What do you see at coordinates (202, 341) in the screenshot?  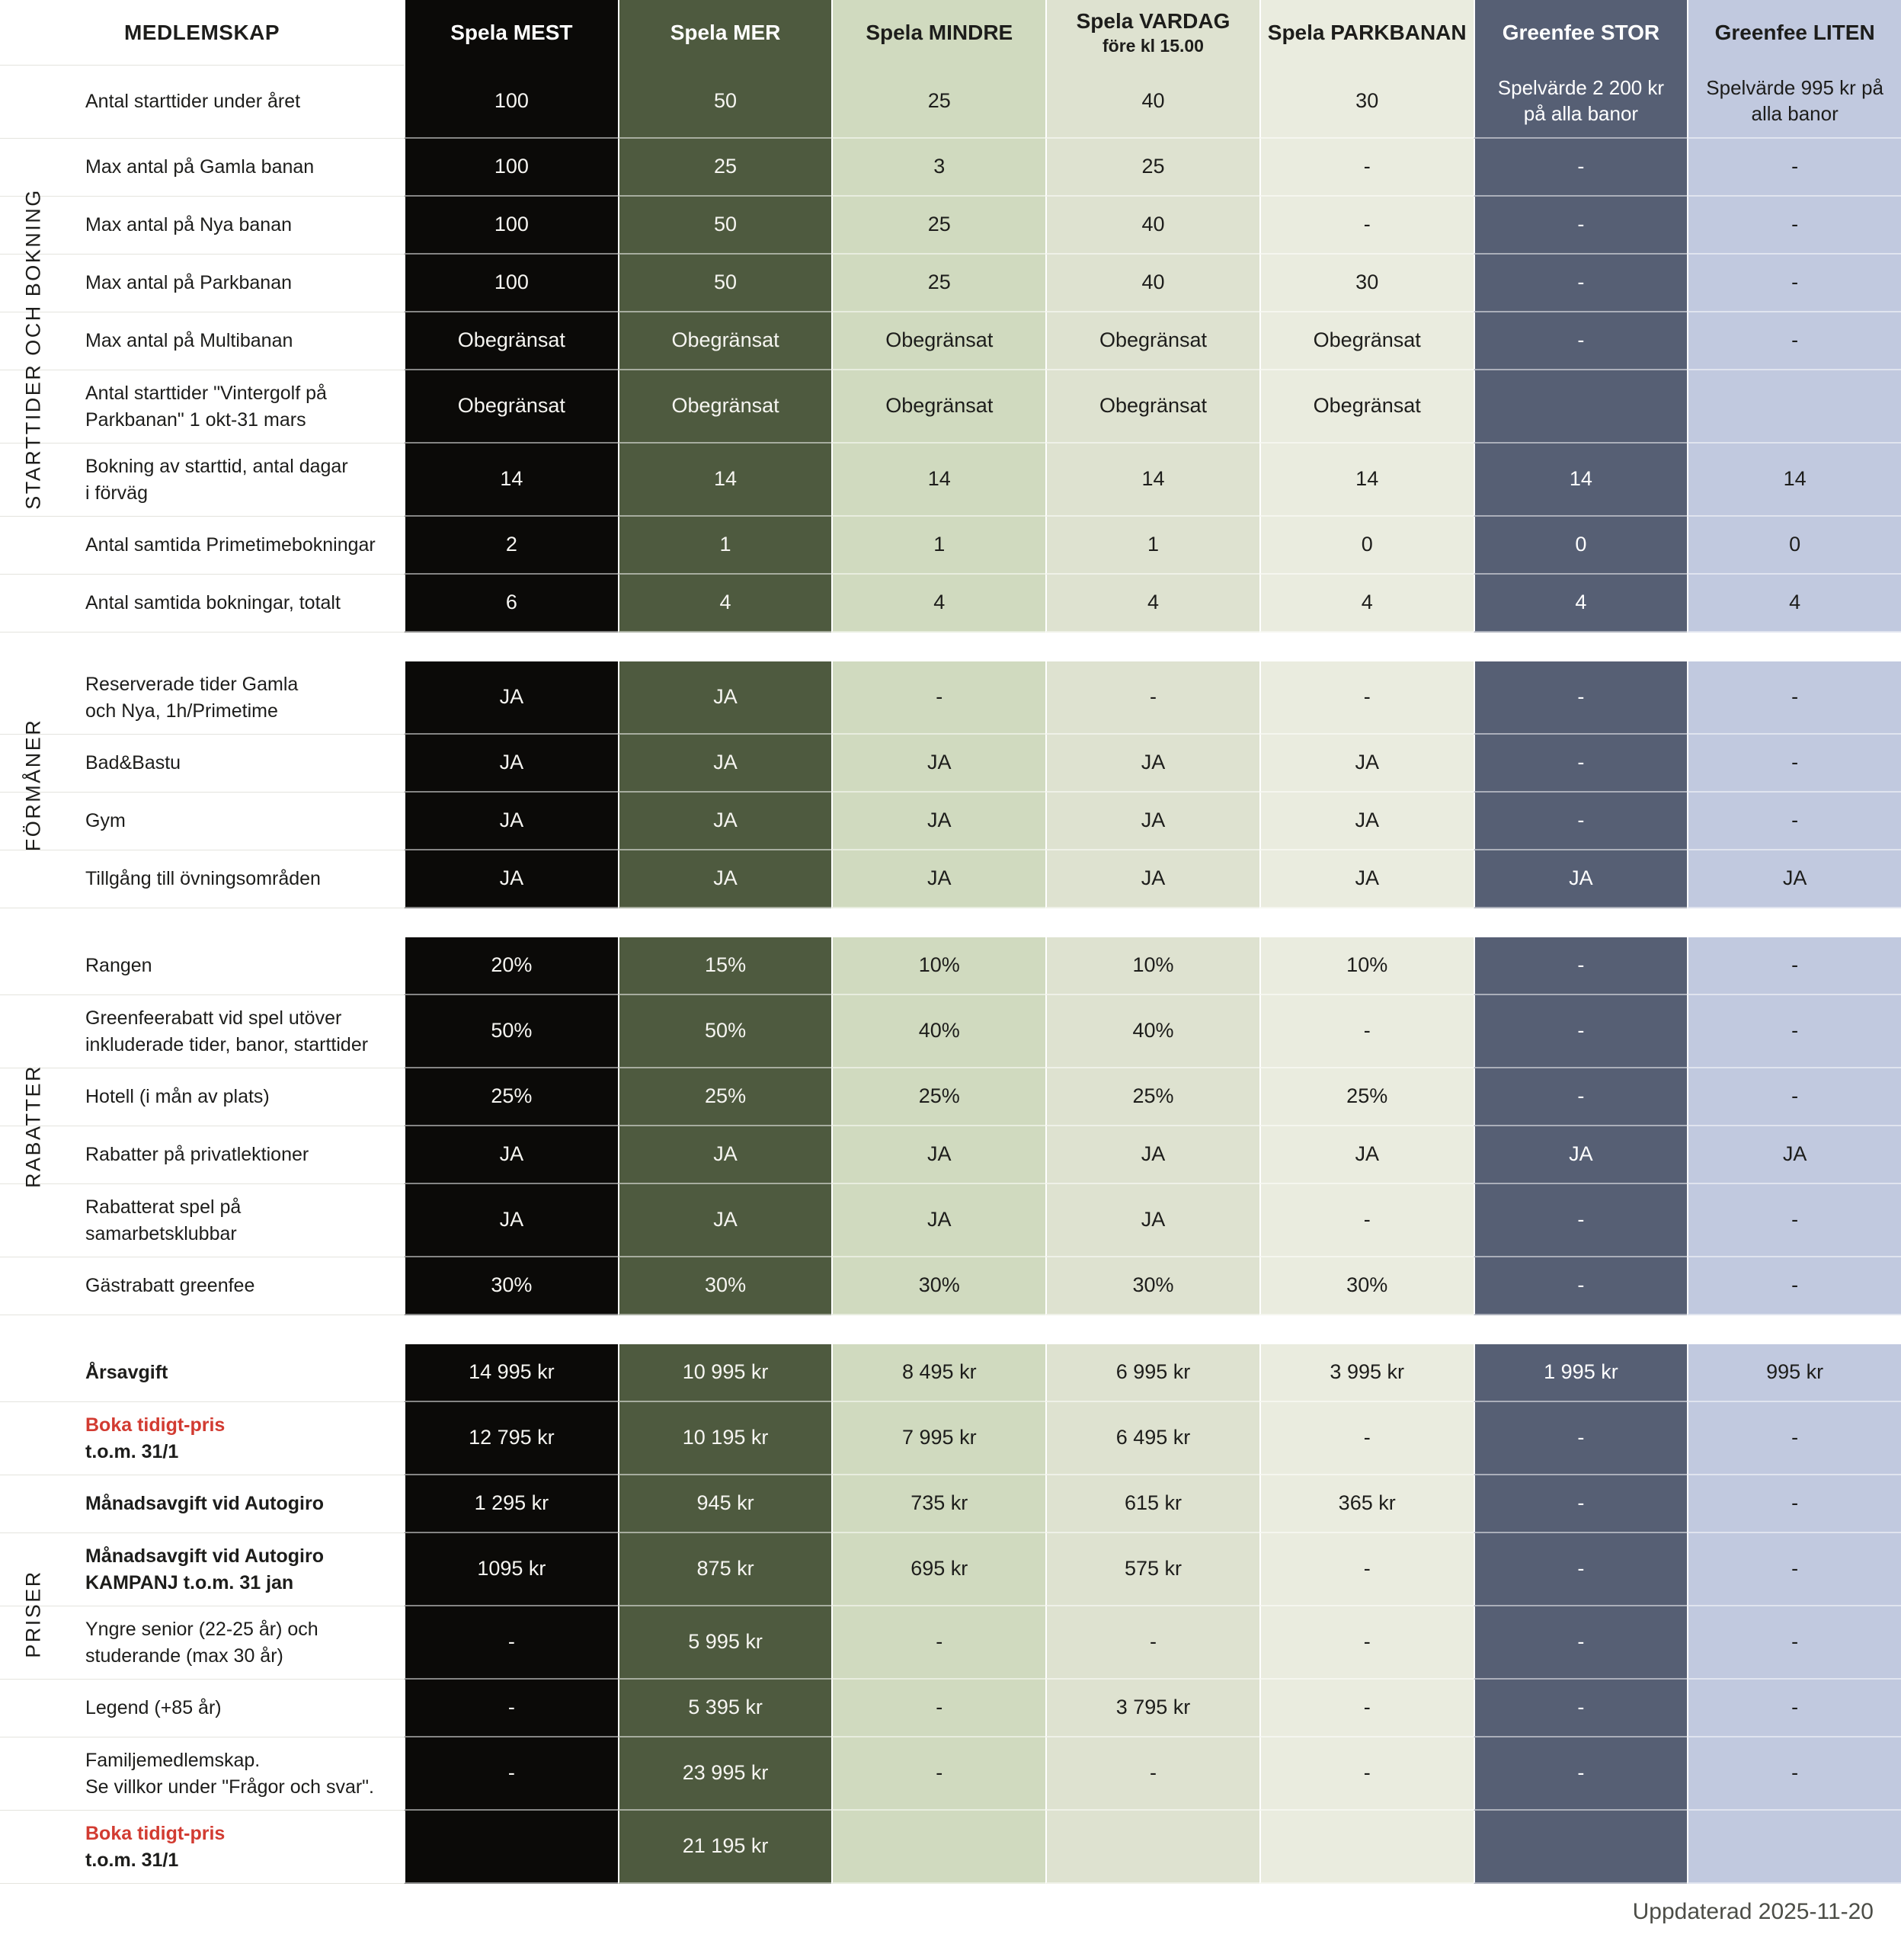 I see `row-label: Max antal på Multibanan` at bounding box center [202, 341].